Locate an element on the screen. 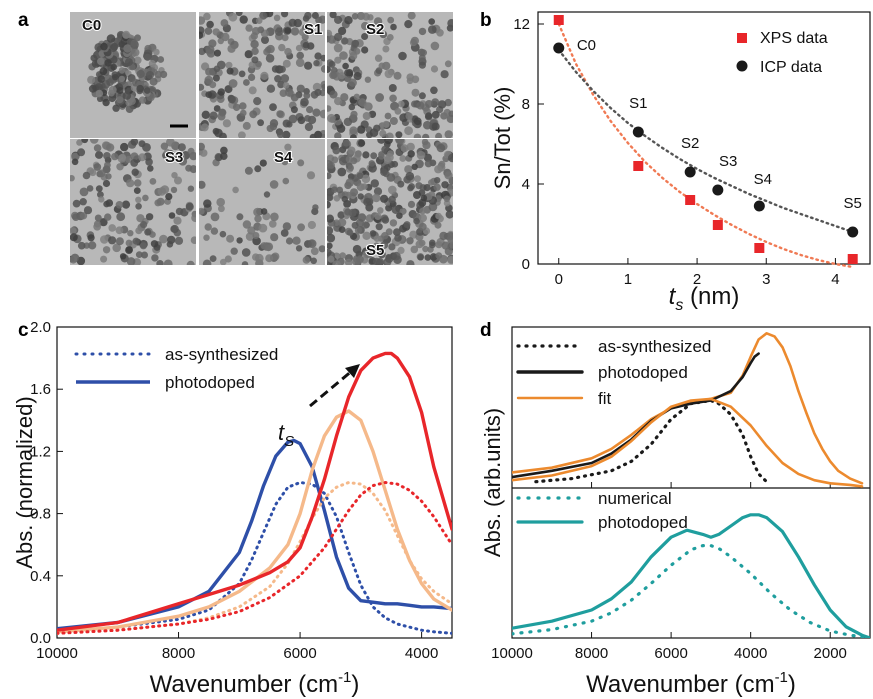 The image size is (873, 699). y-tick-label: 0.8 is located at coordinates (40, 514).